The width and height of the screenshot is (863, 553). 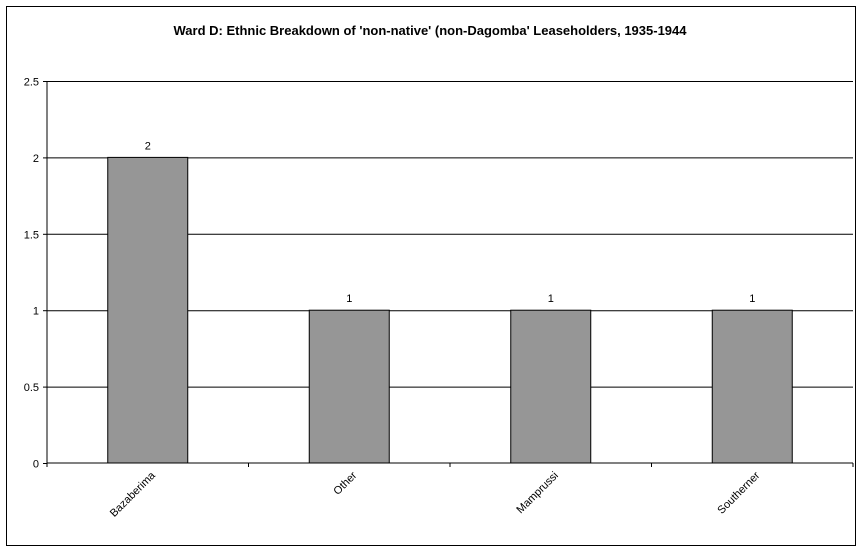 I want to click on y-tick-label: 2.5, so click(x=31, y=83).